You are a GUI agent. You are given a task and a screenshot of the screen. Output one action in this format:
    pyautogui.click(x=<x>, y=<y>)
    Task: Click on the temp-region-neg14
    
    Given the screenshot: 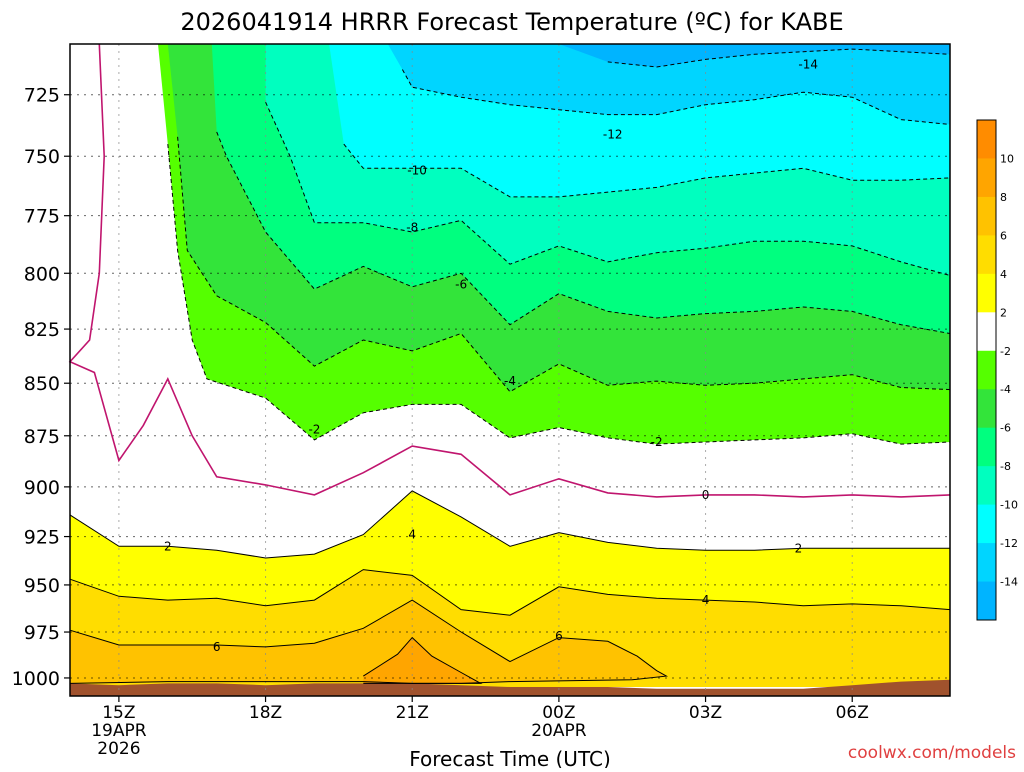 What is the action you would take?
    pyautogui.click(x=754, y=55)
    